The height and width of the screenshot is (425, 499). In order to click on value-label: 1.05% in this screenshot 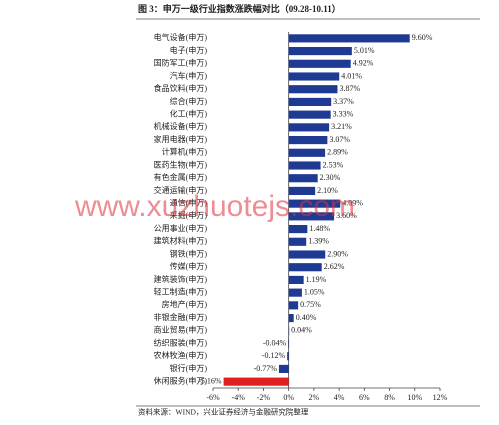, I will do `click(314, 291)`.